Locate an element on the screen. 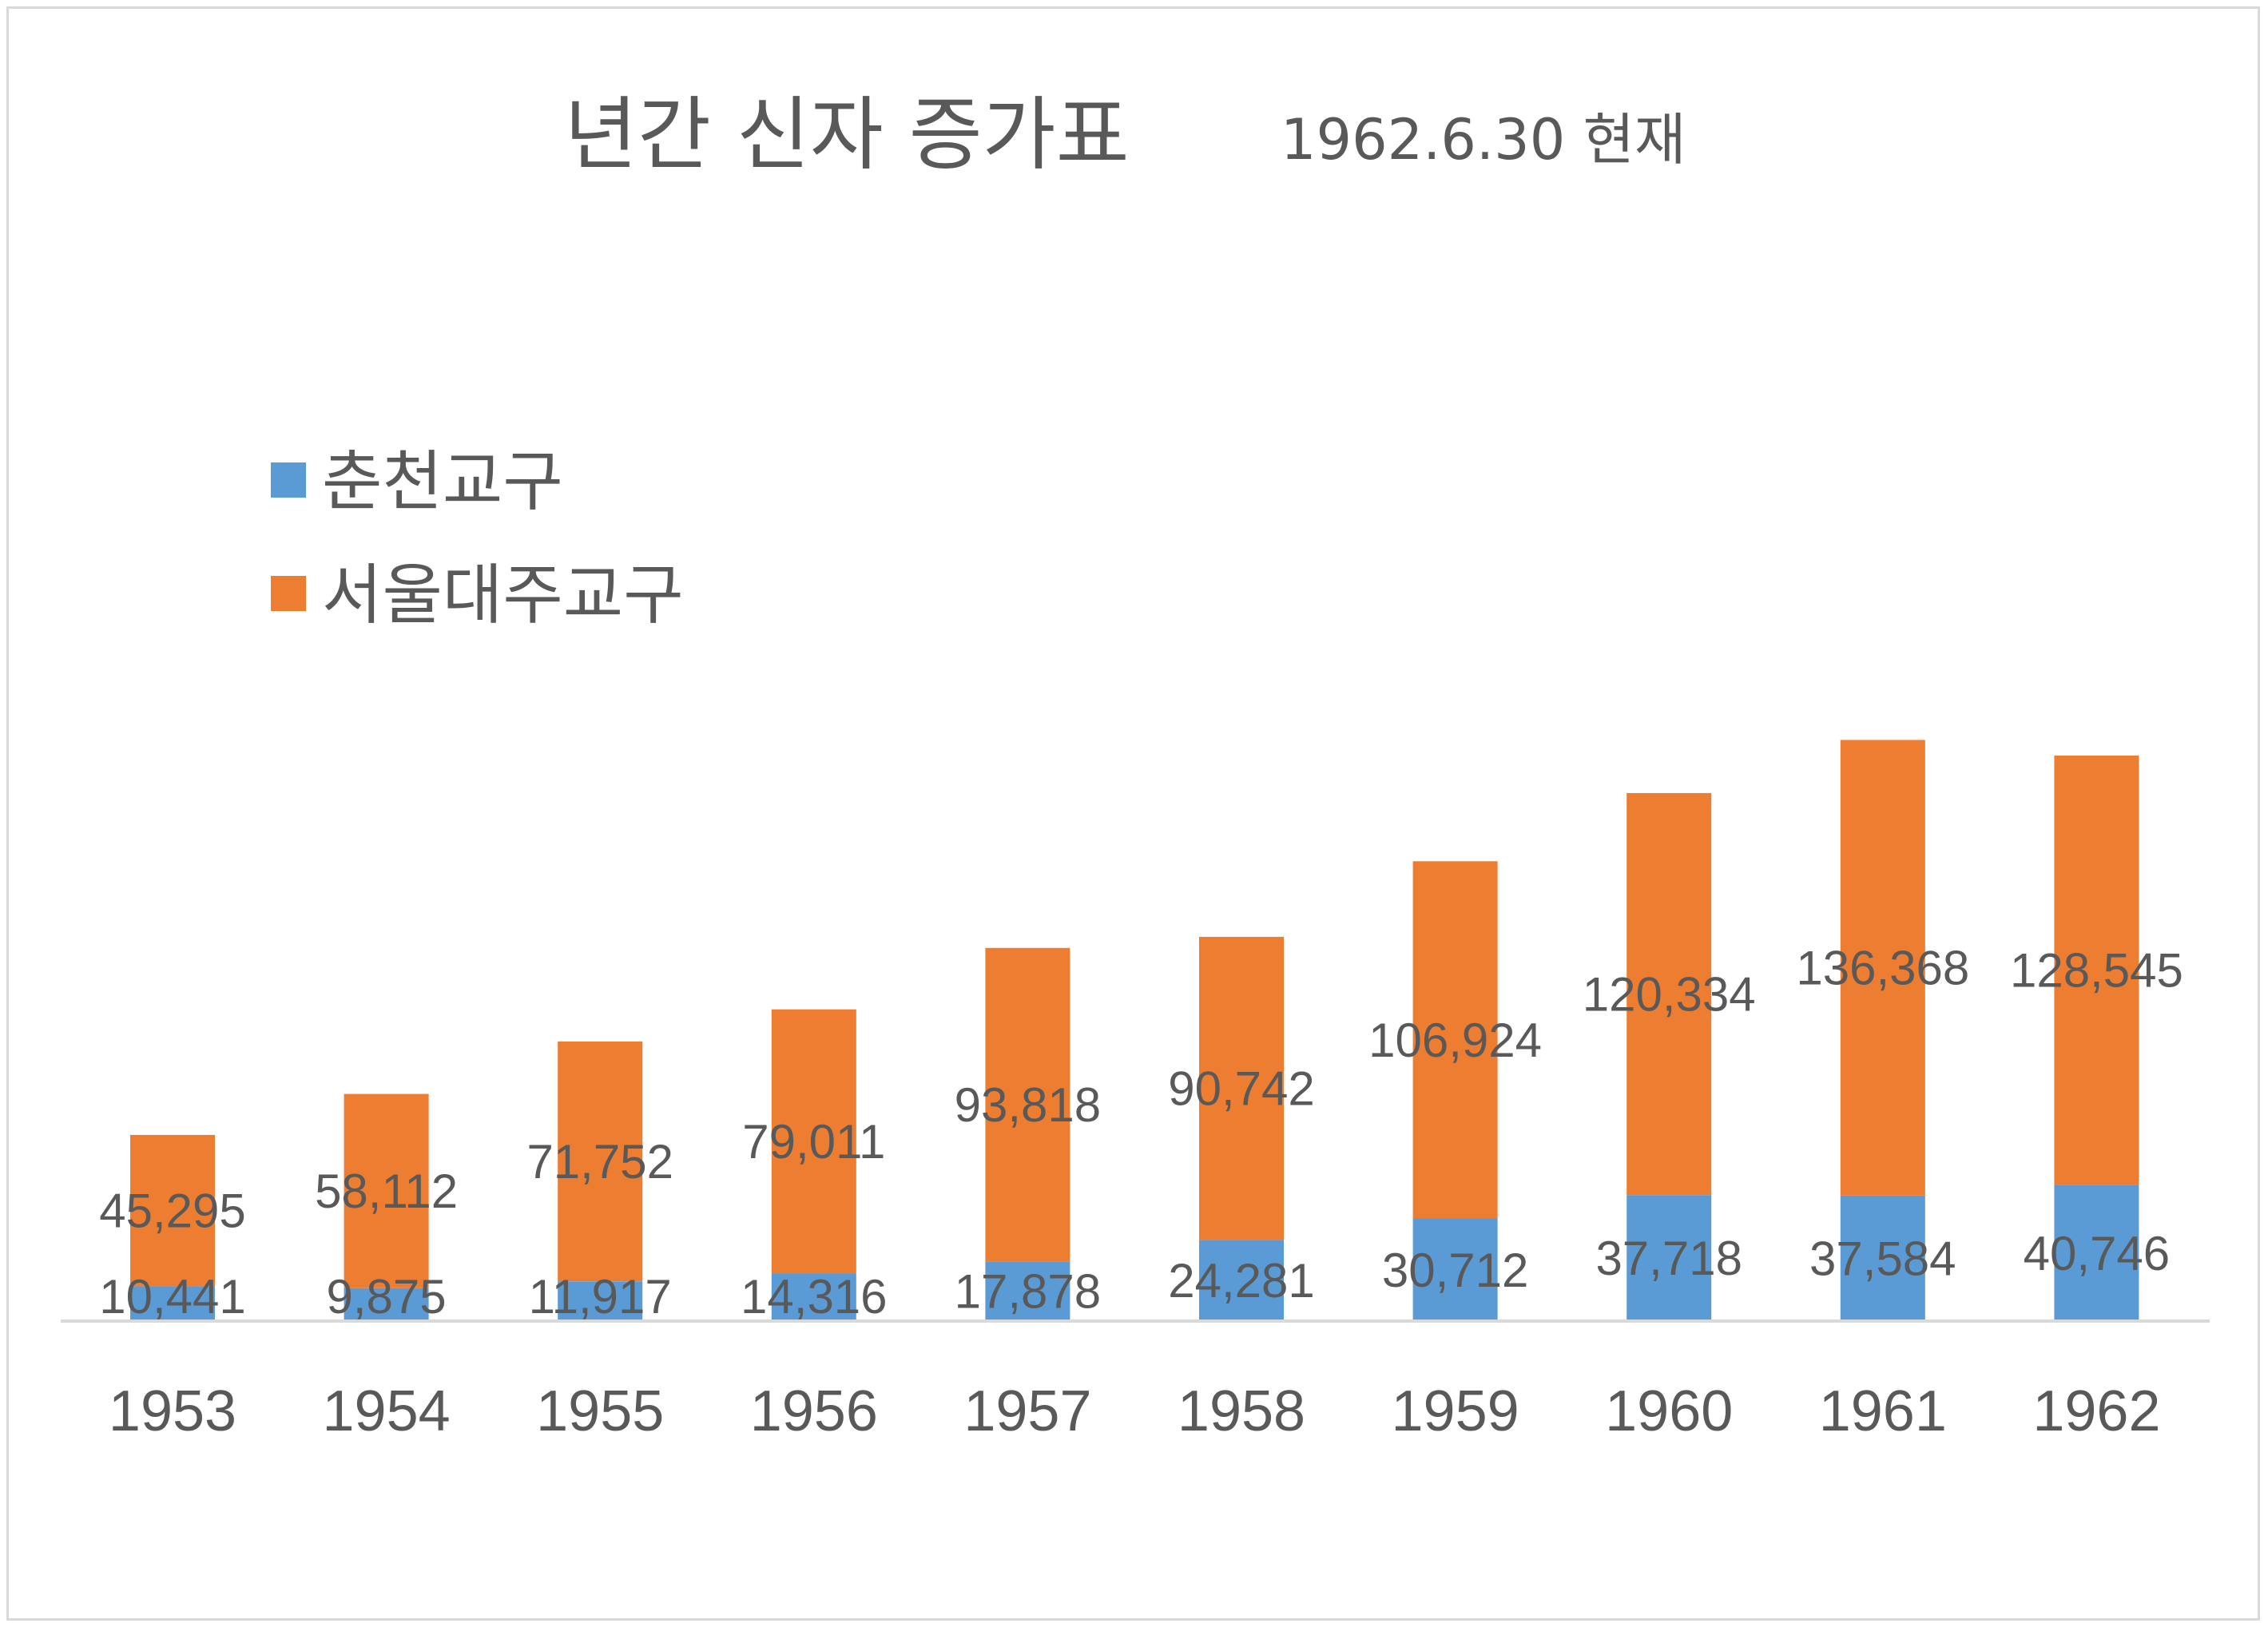  x-tick-label-1953: 1953 is located at coordinates (172, 1411).